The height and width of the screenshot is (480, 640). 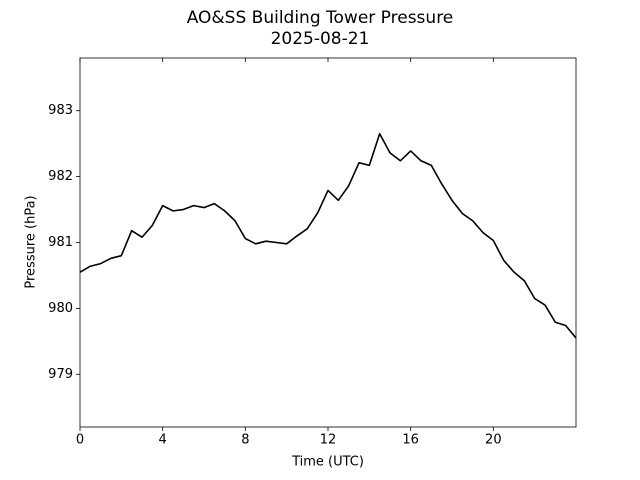 I want to click on y-tick-label: 983, so click(x=60, y=110).